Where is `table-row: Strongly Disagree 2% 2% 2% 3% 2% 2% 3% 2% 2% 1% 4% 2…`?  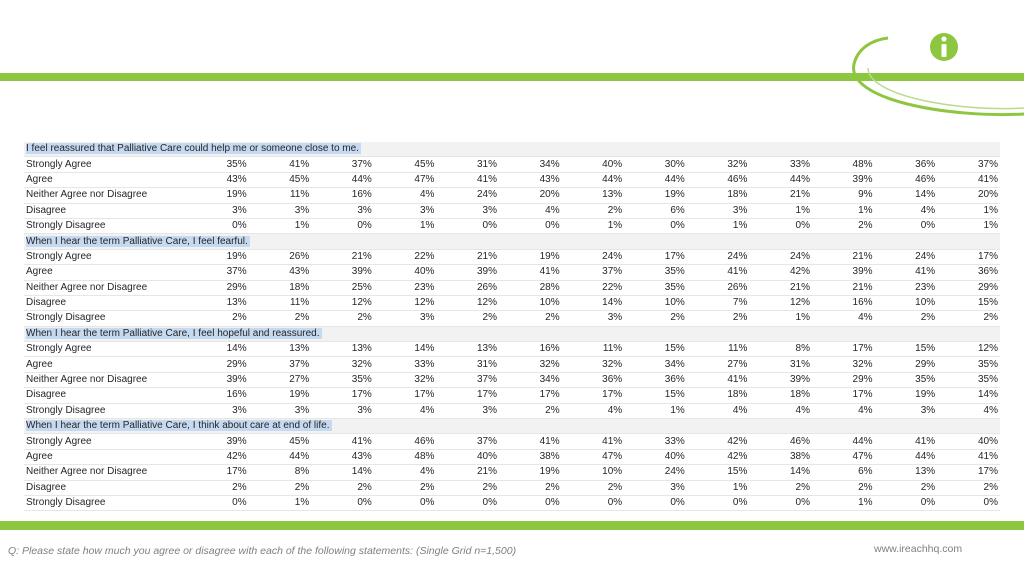
table-row: Strongly Disagree 2% 2% 2% 3% 2% 2% 3% 2% 2% 1% 4% 2… is located at coordinates (512, 318).